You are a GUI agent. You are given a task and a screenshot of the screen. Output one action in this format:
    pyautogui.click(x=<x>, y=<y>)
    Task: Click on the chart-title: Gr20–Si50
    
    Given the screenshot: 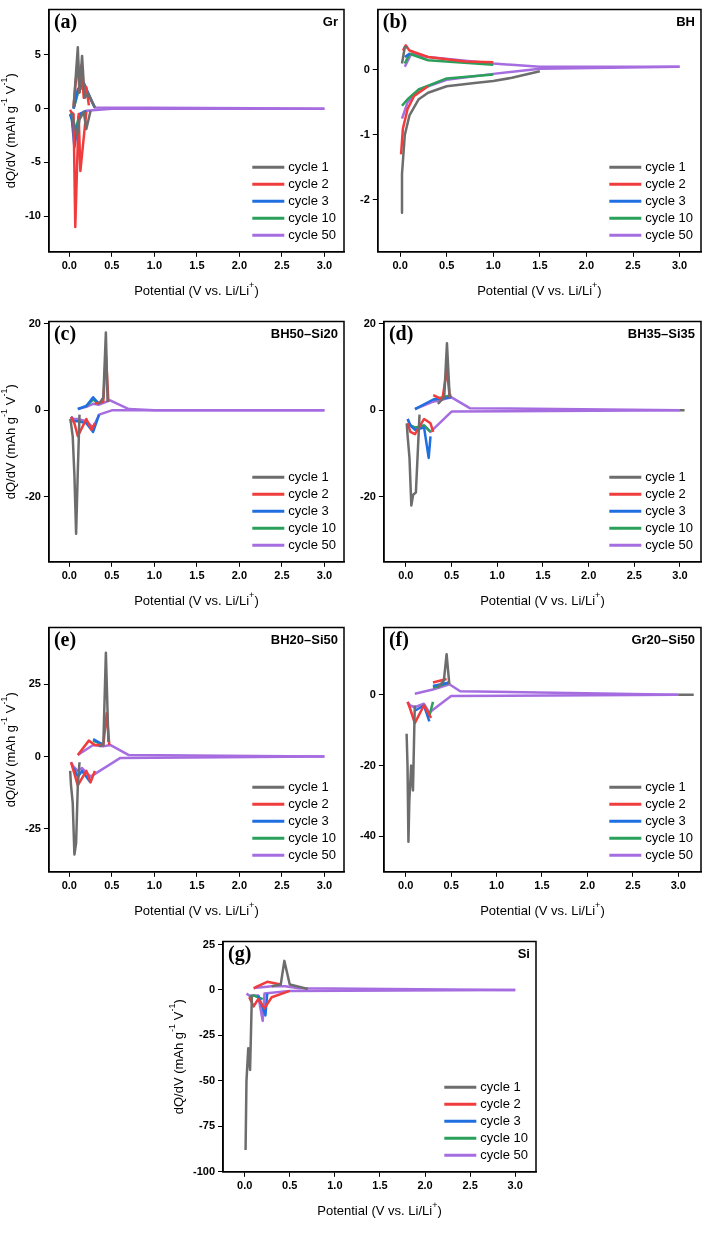 What is the action you would take?
    pyautogui.click(x=663, y=639)
    